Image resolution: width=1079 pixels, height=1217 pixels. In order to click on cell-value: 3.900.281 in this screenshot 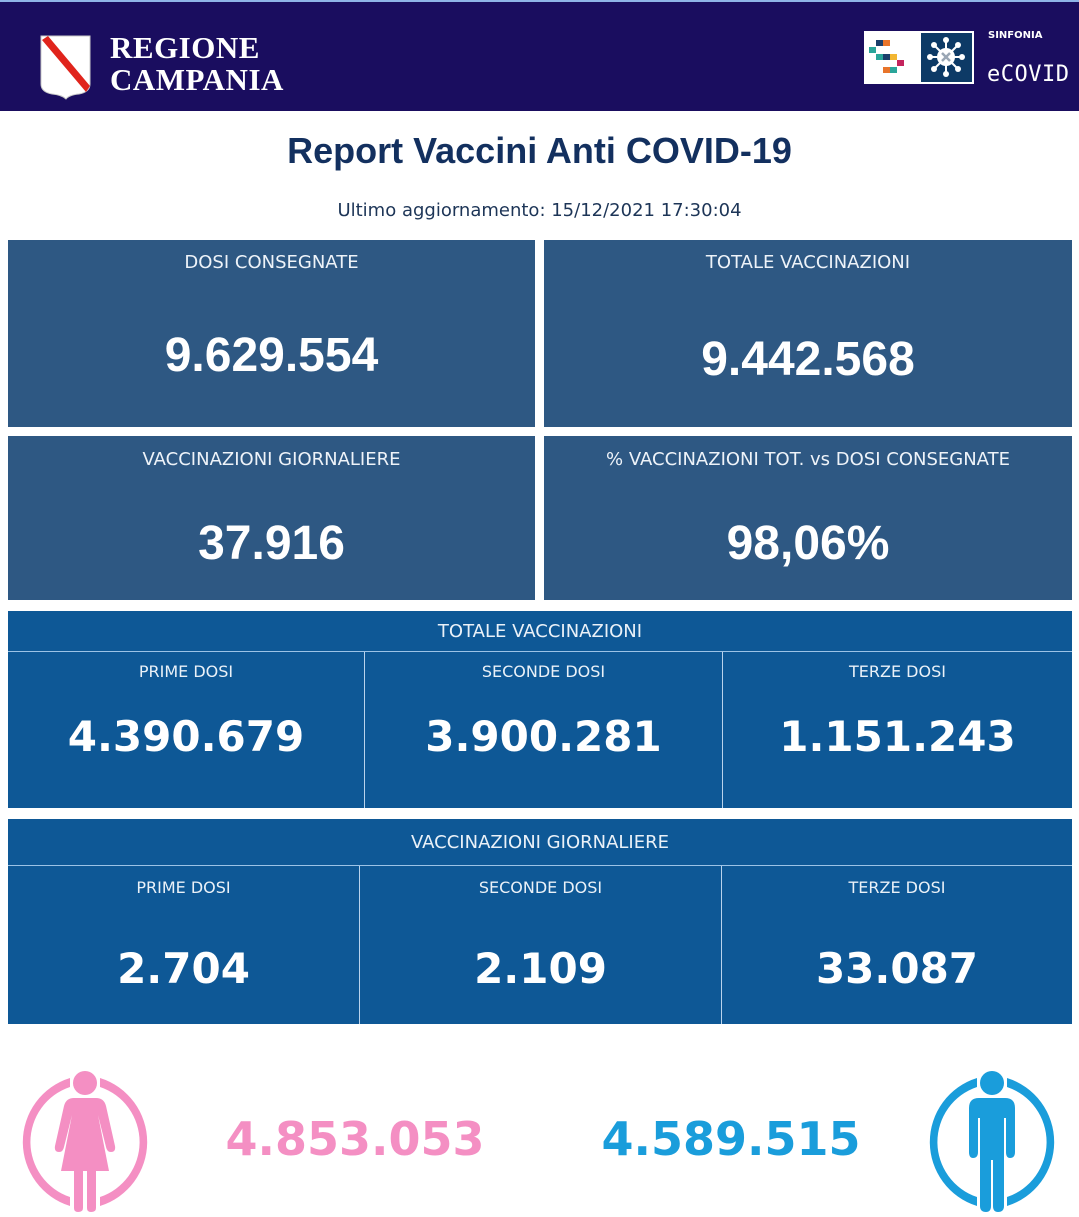, I will do `click(543, 736)`.